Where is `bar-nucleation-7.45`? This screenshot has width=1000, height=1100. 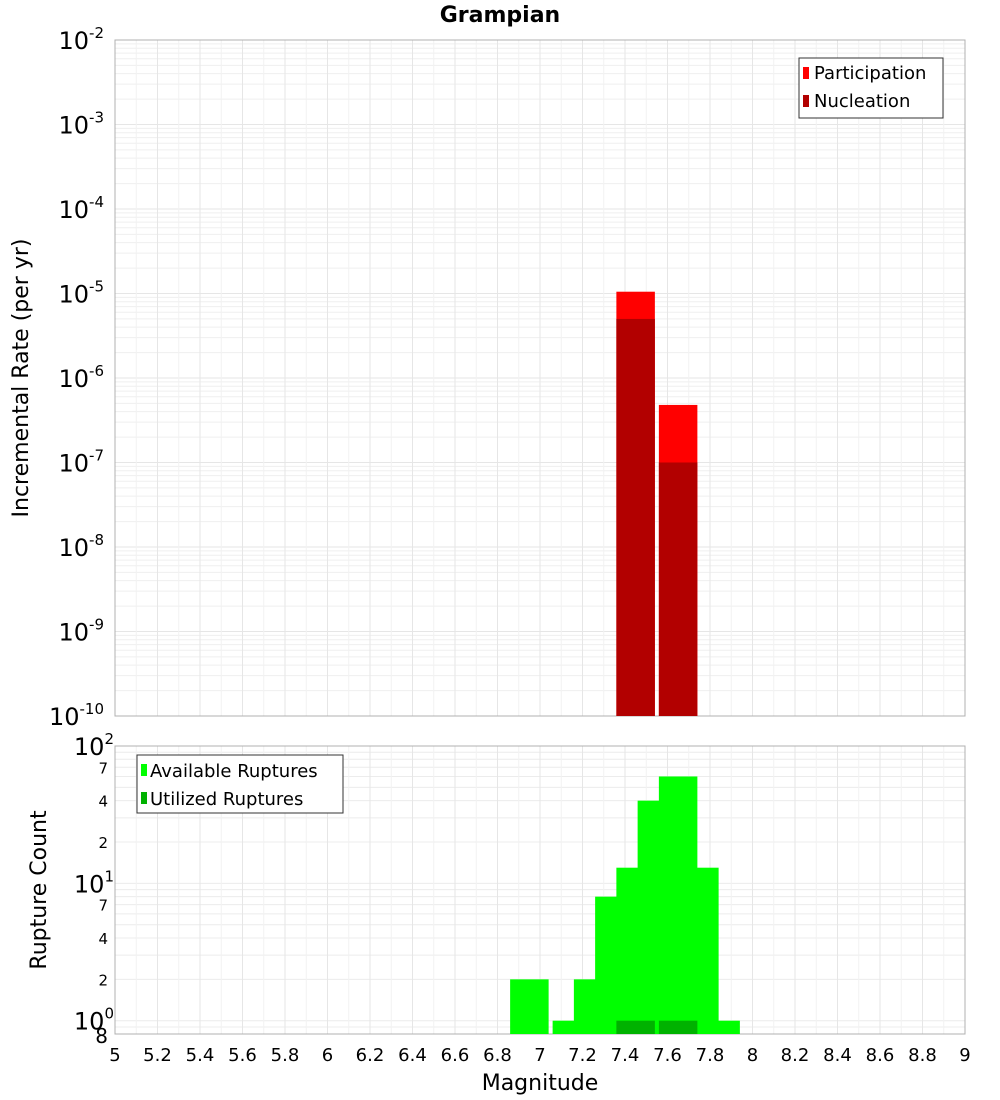 bar-nucleation-7.45 is located at coordinates (635, 517).